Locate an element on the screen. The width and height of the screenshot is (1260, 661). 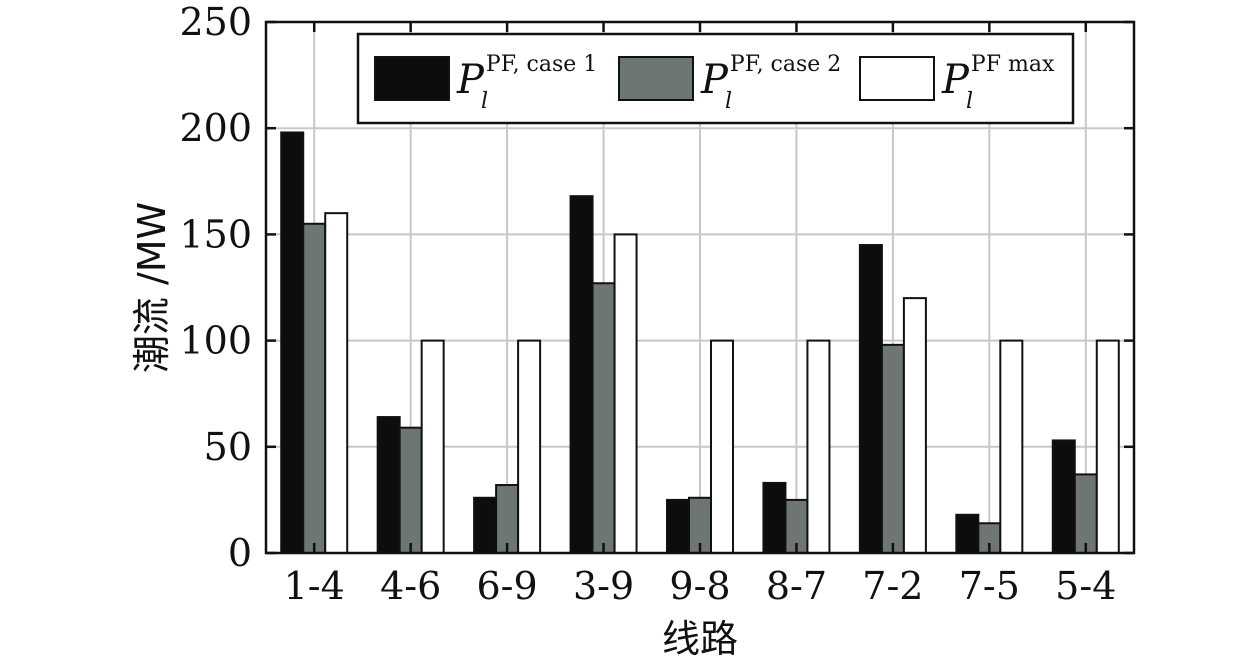
x-tick-label: 5-4 is located at coordinates (1085, 586).